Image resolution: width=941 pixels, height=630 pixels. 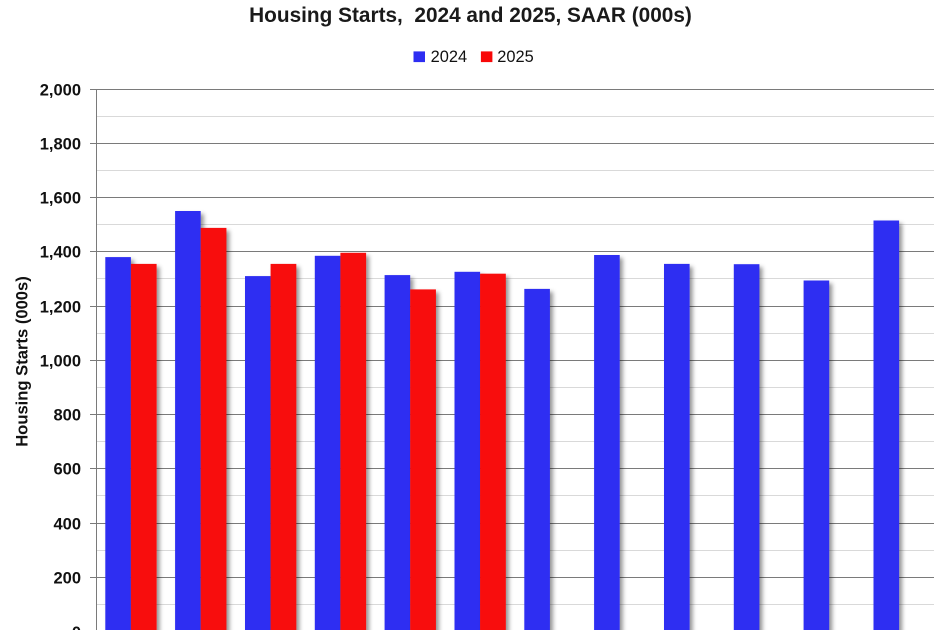 I want to click on svg-text: 1,400, so click(x=60, y=252).